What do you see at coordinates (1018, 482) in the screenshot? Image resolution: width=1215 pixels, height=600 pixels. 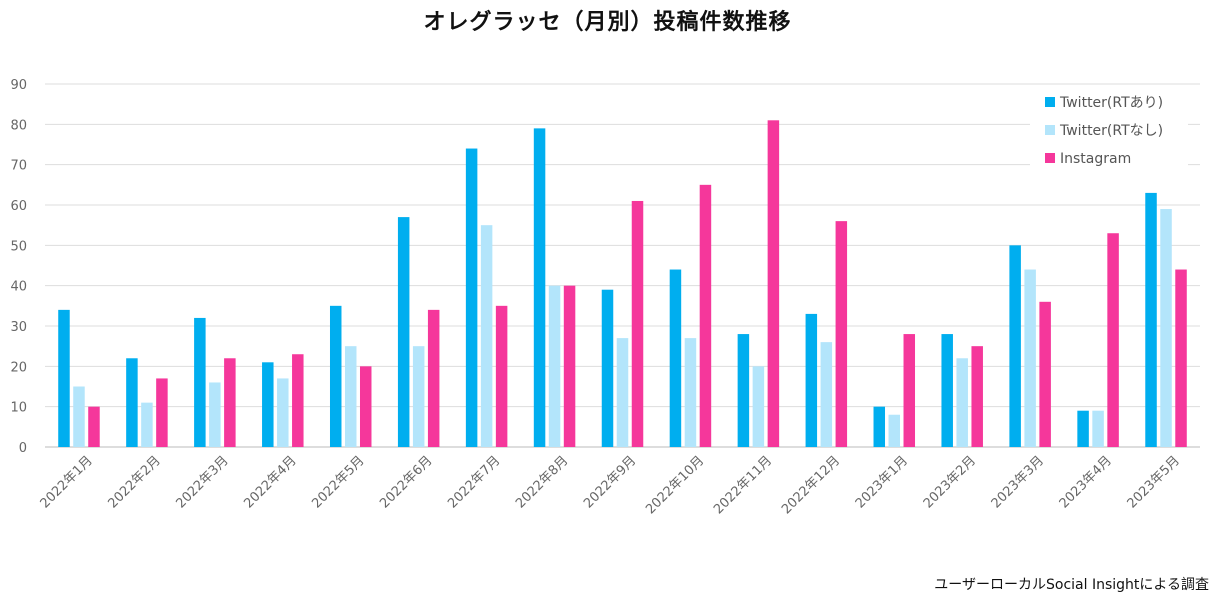 I see `x-tick-label: 2023年3月` at bounding box center [1018, 482].